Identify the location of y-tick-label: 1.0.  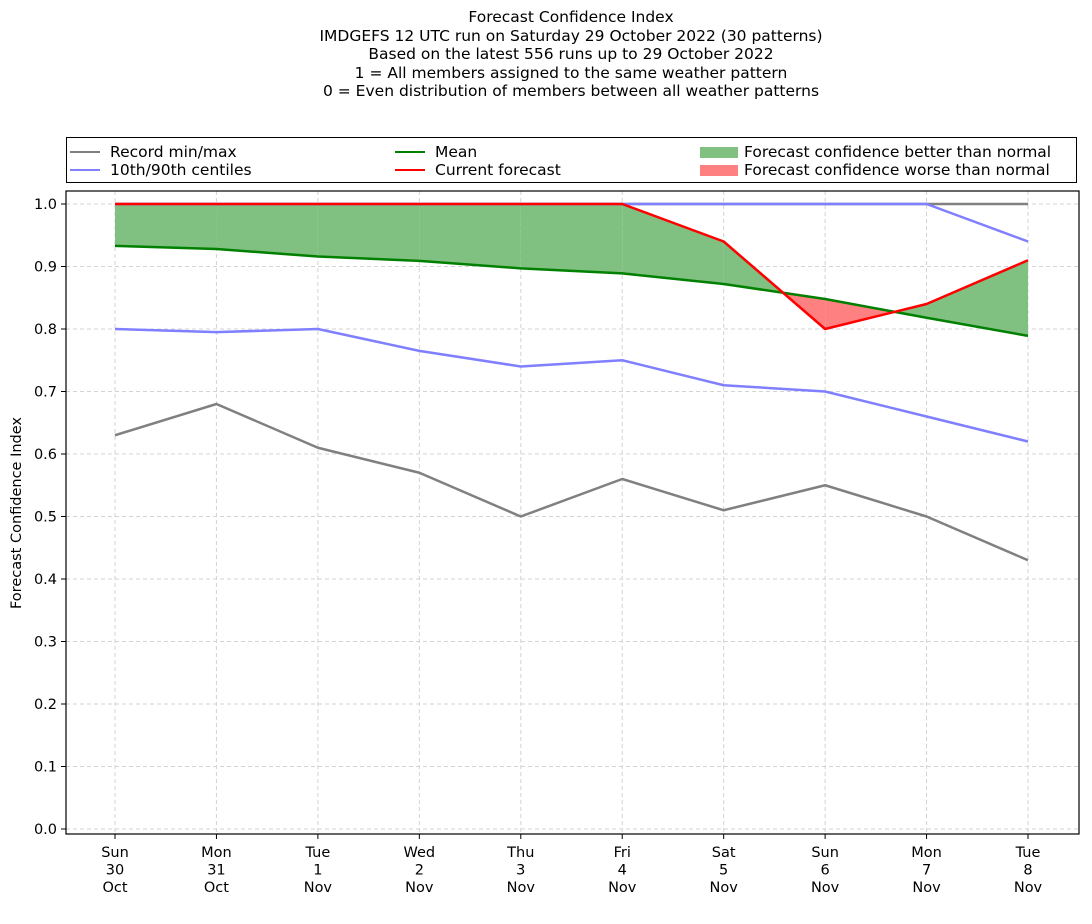
(45, 205).